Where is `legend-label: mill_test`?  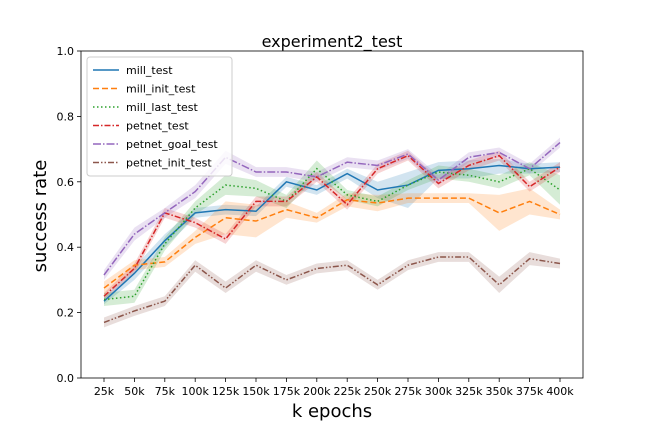 legend-label: mill_test is located at coordinates (149, 70).